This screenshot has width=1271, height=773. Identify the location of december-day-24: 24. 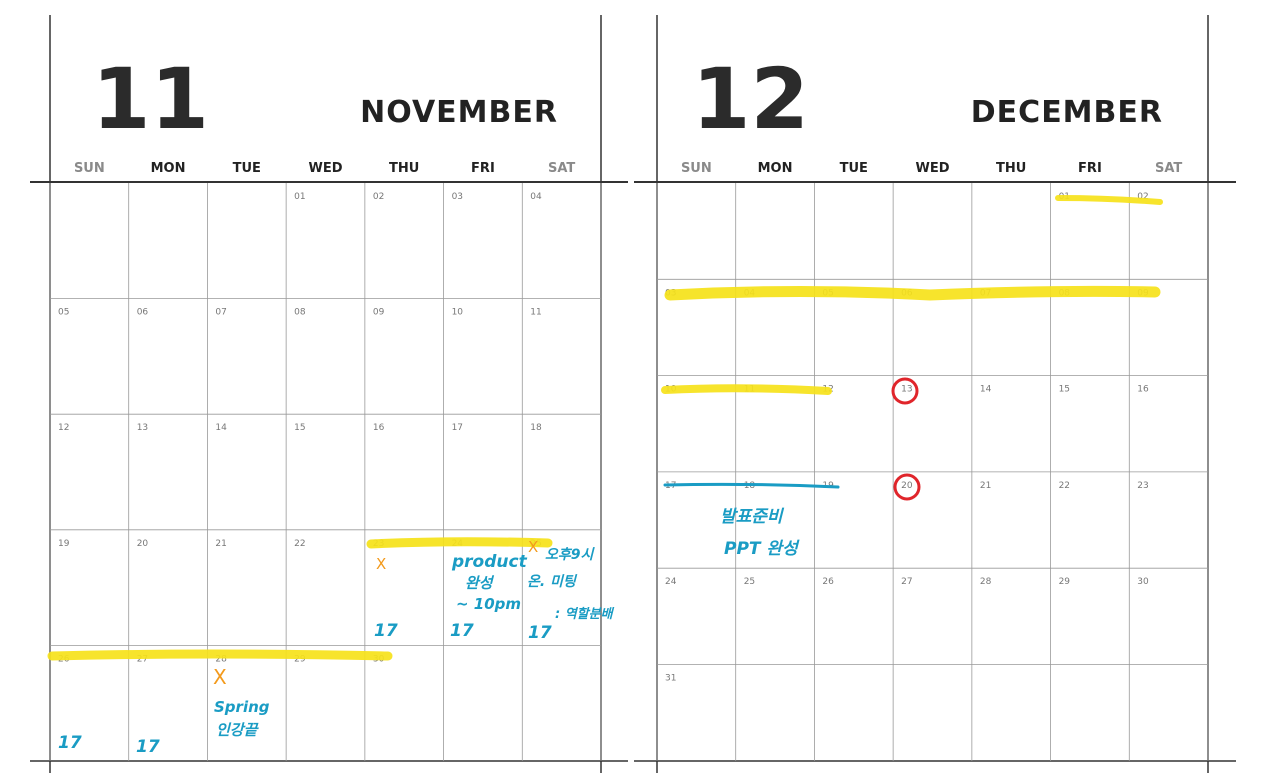
(671, 582).